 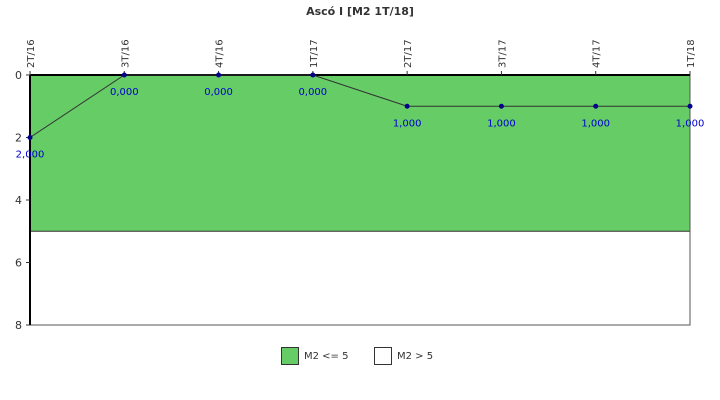 What do you see at coordinates (408, 53) in the screenshot?
I see `x-tick-label: 2T/17` at bounding box center [408, 53].